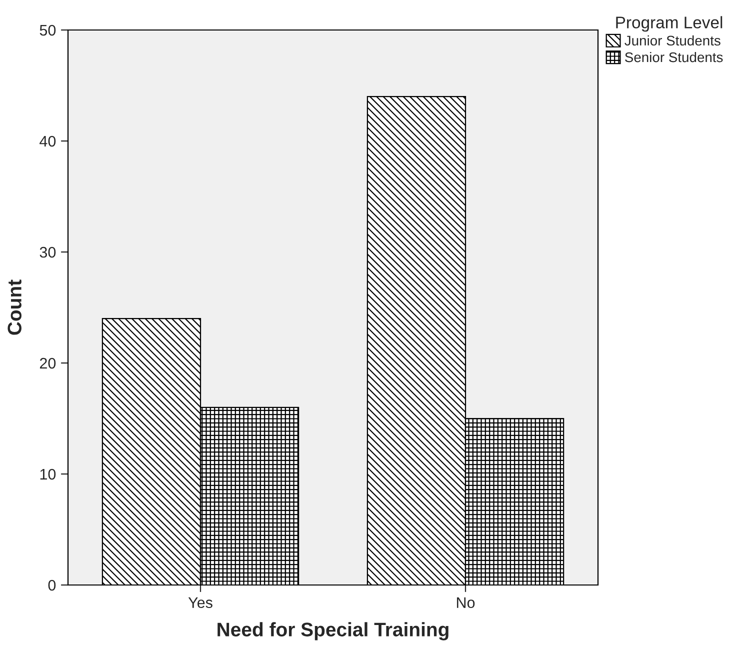 This screenshot has height=652, width=747. Describe the element at coordinates (333, 631) in the screenshot. I see `x-axis-title: Need for Special Training` at that location.